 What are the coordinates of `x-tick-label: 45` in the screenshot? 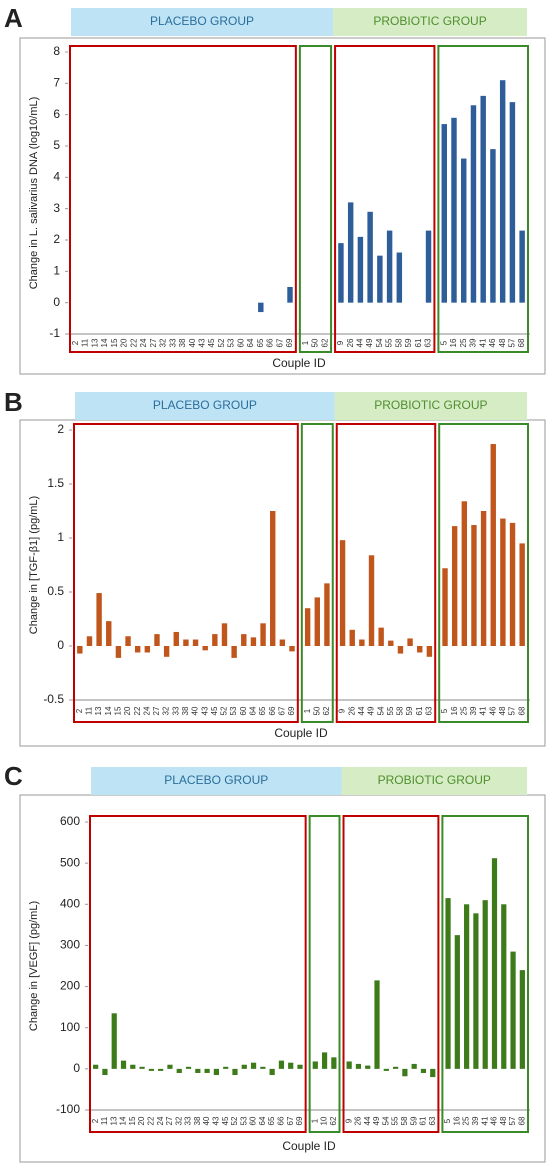 It's located at (214, 710).